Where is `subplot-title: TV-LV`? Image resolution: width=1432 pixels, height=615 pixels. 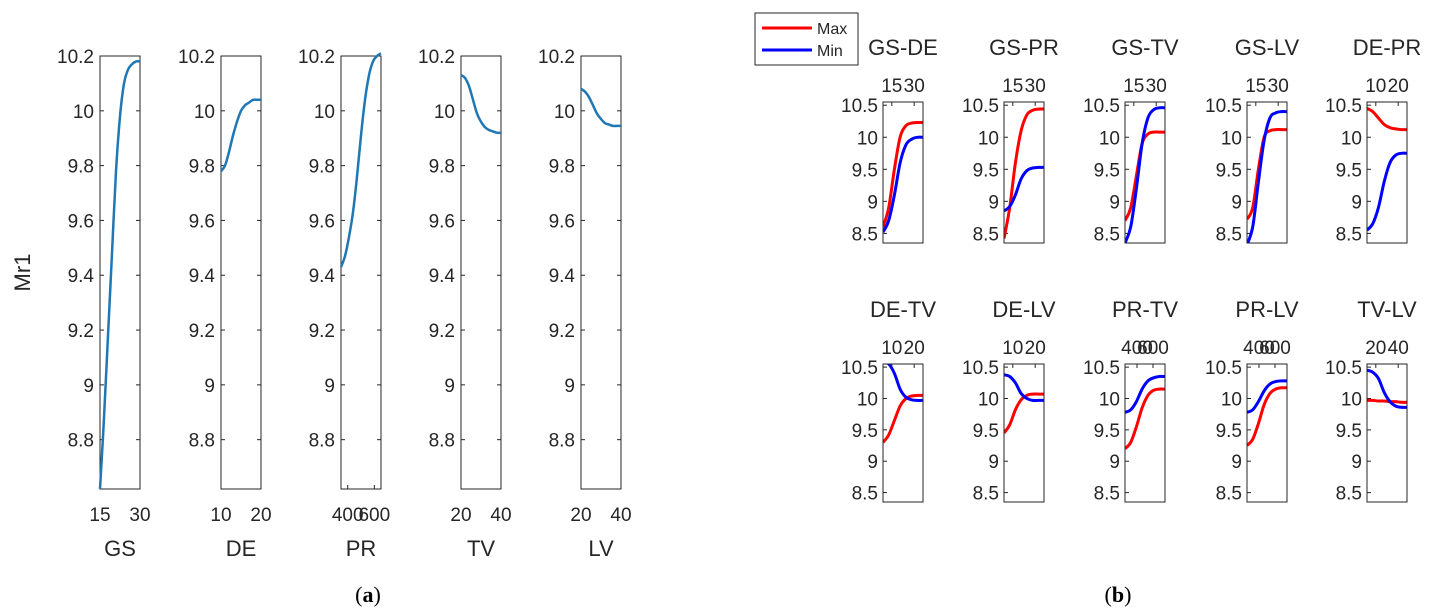
subplot-title: TV-LV is located at coordinates (1387, 309).